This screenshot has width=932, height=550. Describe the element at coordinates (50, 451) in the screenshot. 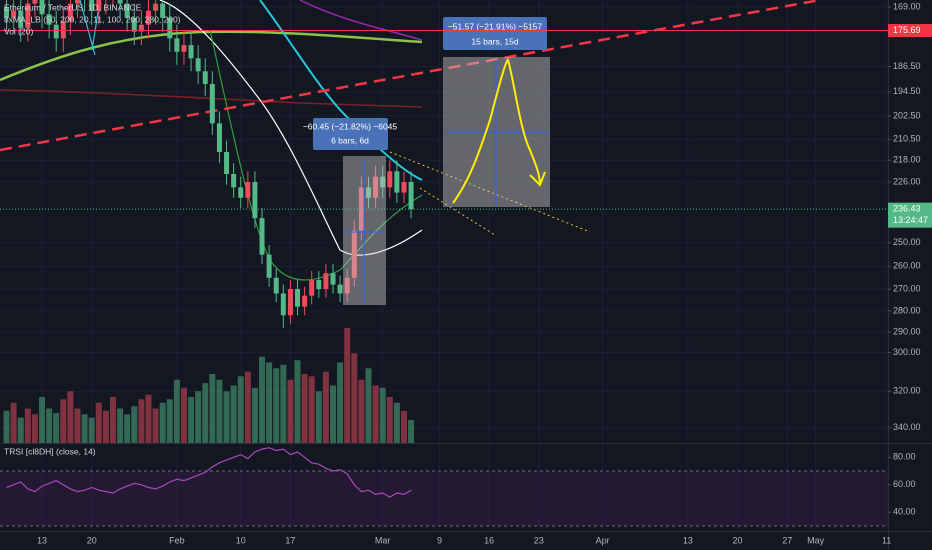

I see `indicator-label: TRSI [cl8DH] (close, 14)` at that location.